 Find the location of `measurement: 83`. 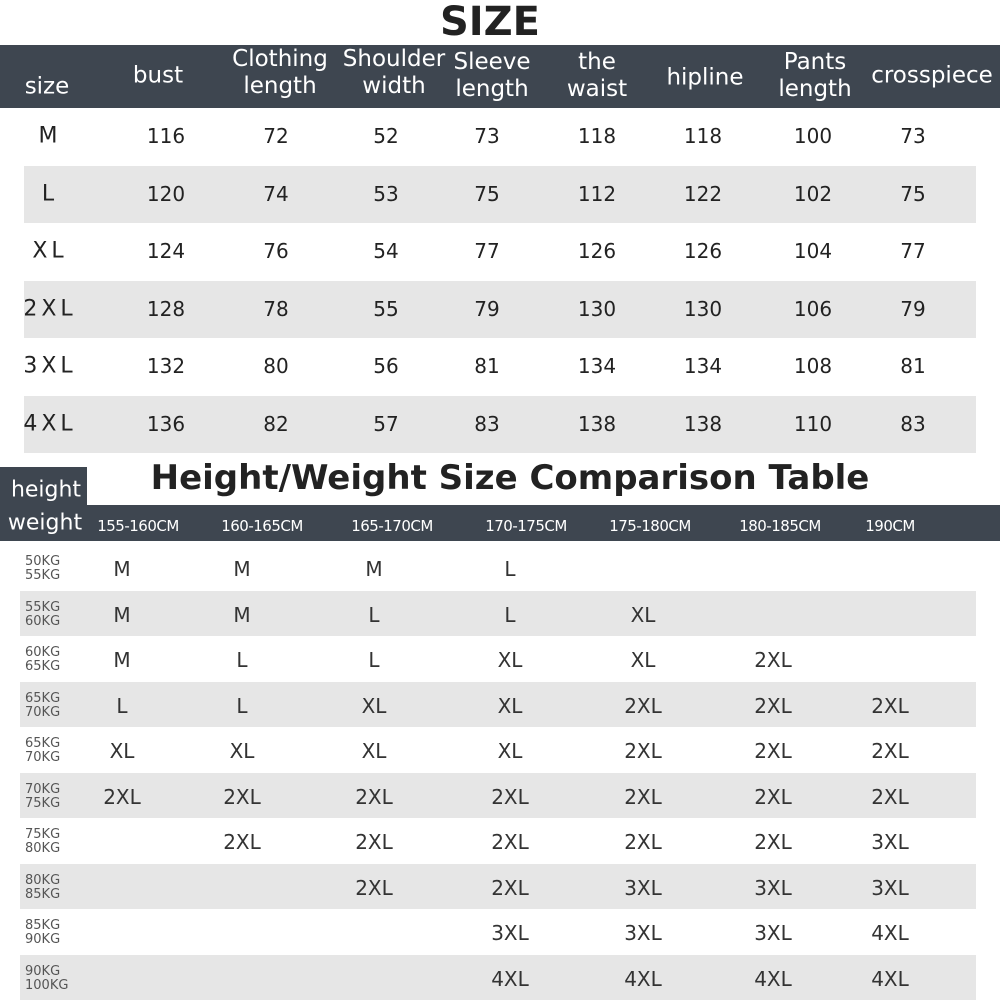

measurement: 83 is located at coordinates (487, 423).